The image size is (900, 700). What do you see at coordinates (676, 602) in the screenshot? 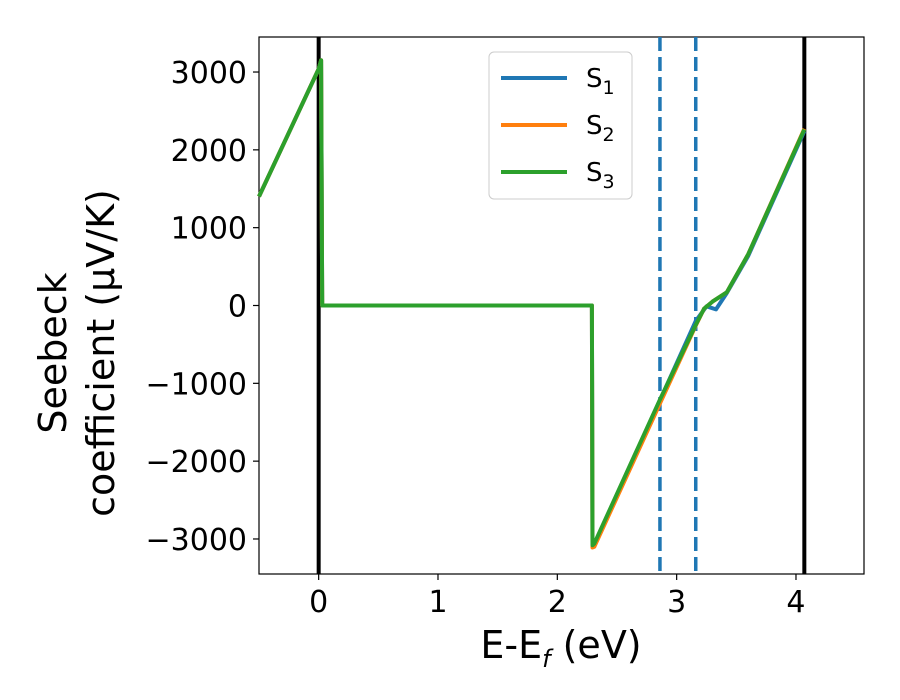
I see `x-tick-label: 3` at bounding box center [676, 602].